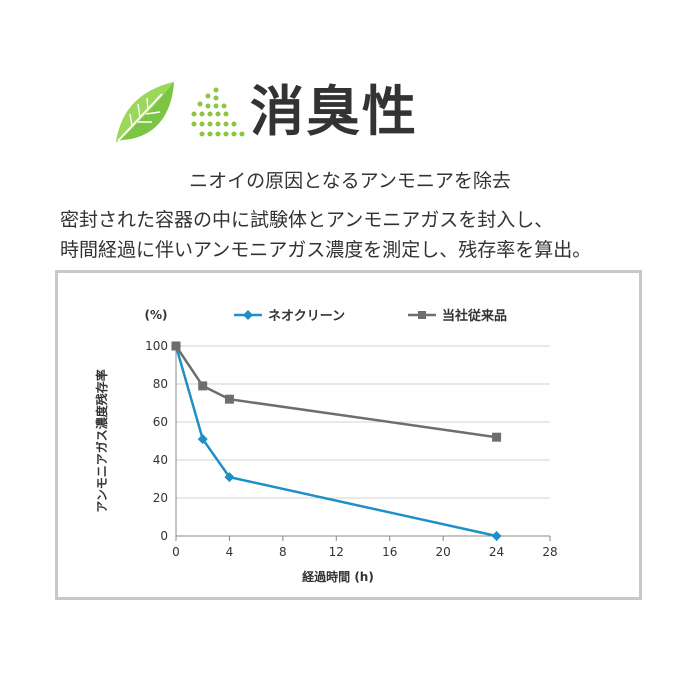 The image size is (700, 700). What do you see at coordinates (160, 384) in the screenshot?
I see `y-tick-label-80: 80` at bounding box center [160, 384].